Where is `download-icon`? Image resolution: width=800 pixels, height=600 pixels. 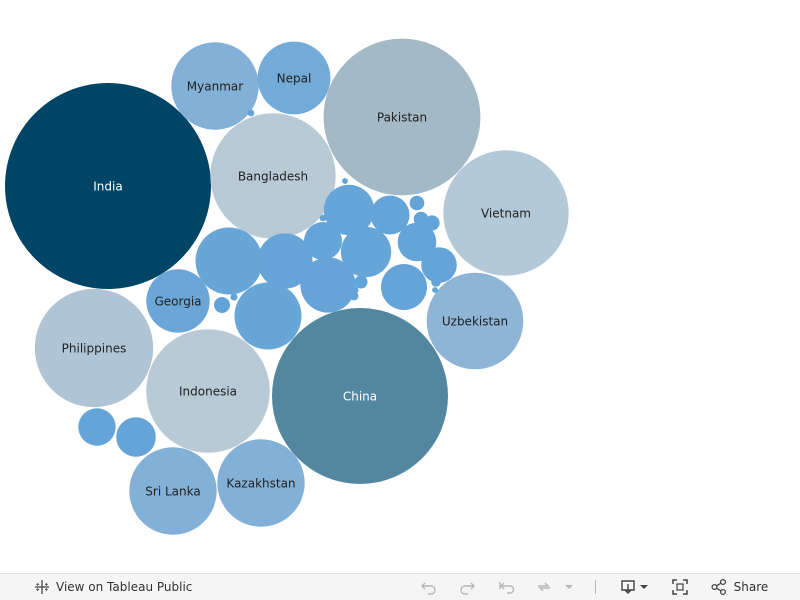
download-icon is located at coordinates (635, 587).